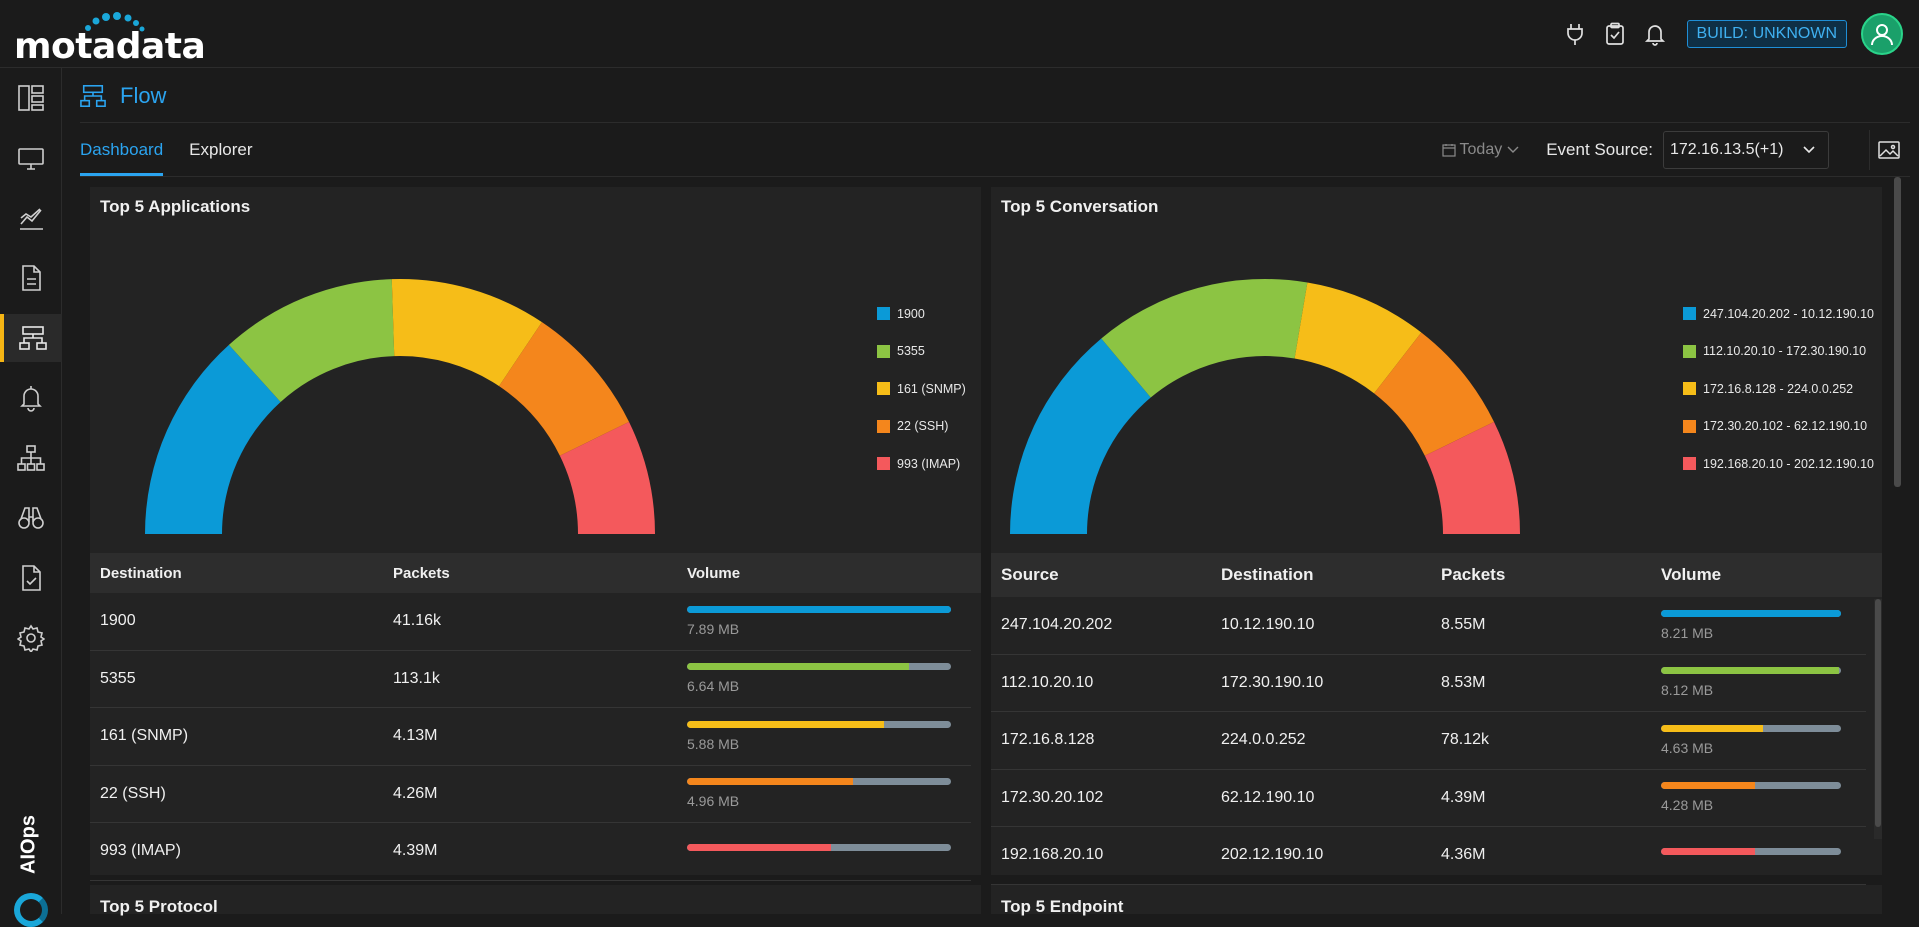 Image resolution: width=1919 pixels, height=927 pixels. What do you see at coordinates (1062, 906) in the screenshot?
I see `widget-title: Top 5 Endpoint` at bounding box center [1062, 906].